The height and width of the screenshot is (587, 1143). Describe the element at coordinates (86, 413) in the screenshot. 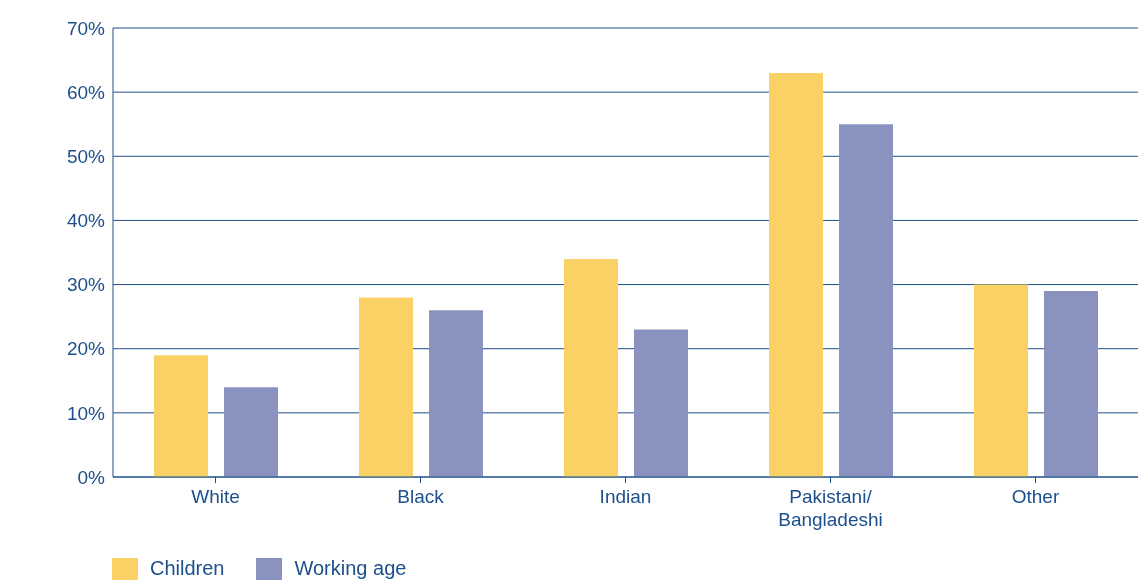

I see `y-tick-label: 10%` at that location.